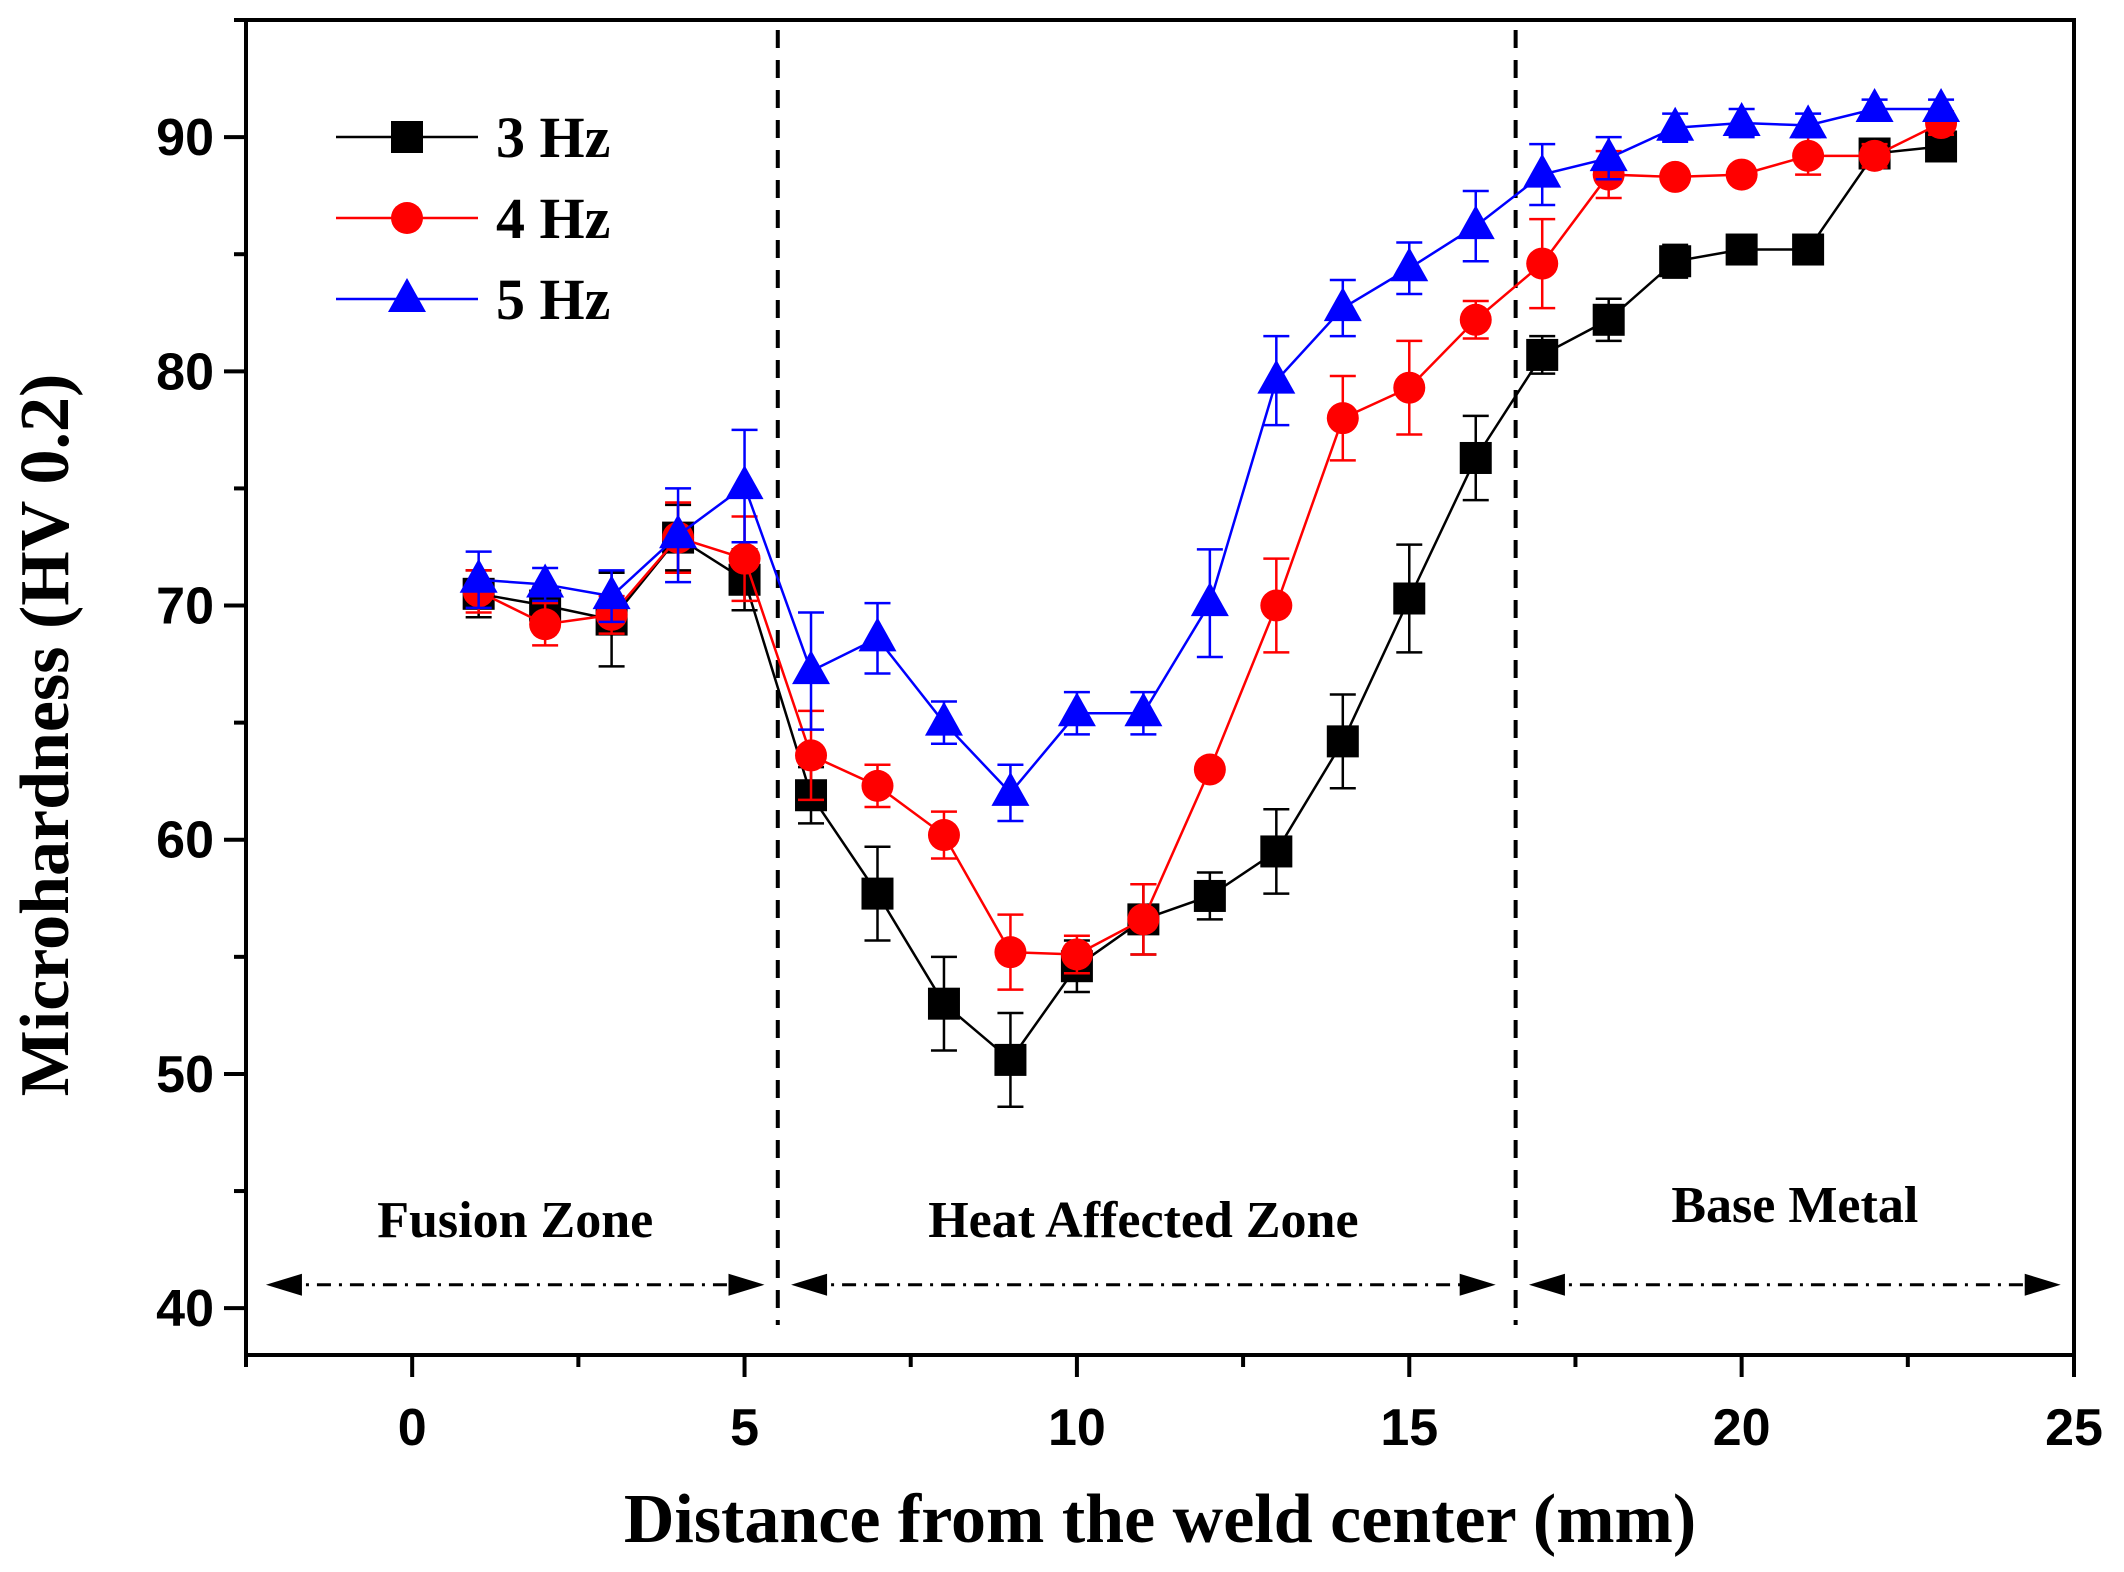 The height and width of the screenshot is (1572, 2124). I want to click on x-tick-label: 20, so click(1742, 1428).